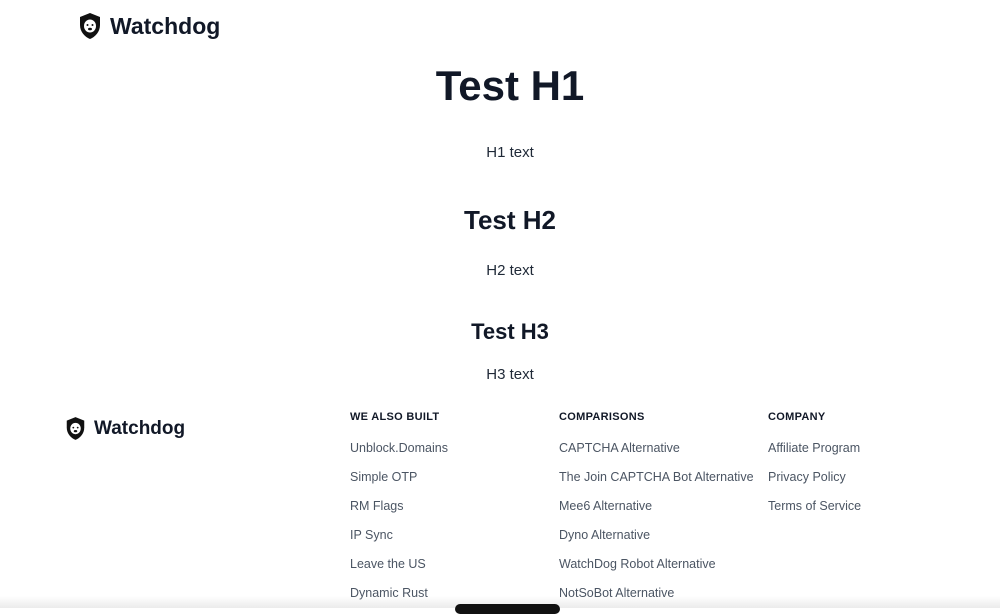 The image size is (1000, 615). Describe the element at coordinates (605, 535) in the screenshot. I see `footer-link: Dyno Alternative` at that location.